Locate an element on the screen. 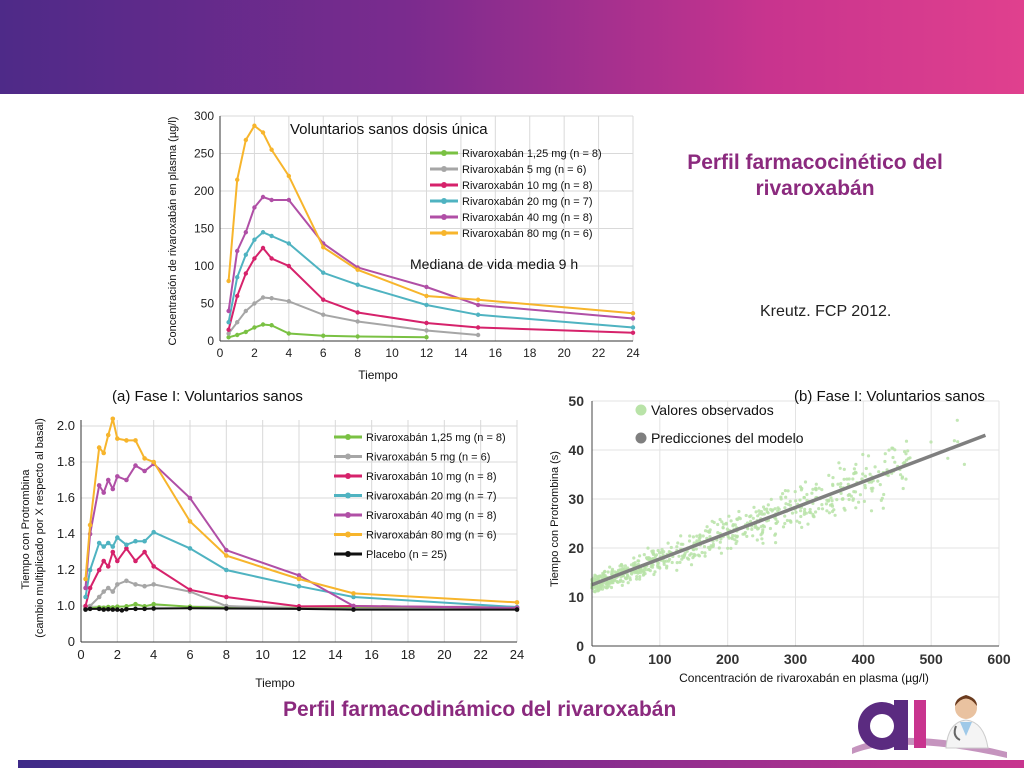 The image size is (1024, 768). pk-x-axis-label: Tiempo is located at coordinates (378, 375).